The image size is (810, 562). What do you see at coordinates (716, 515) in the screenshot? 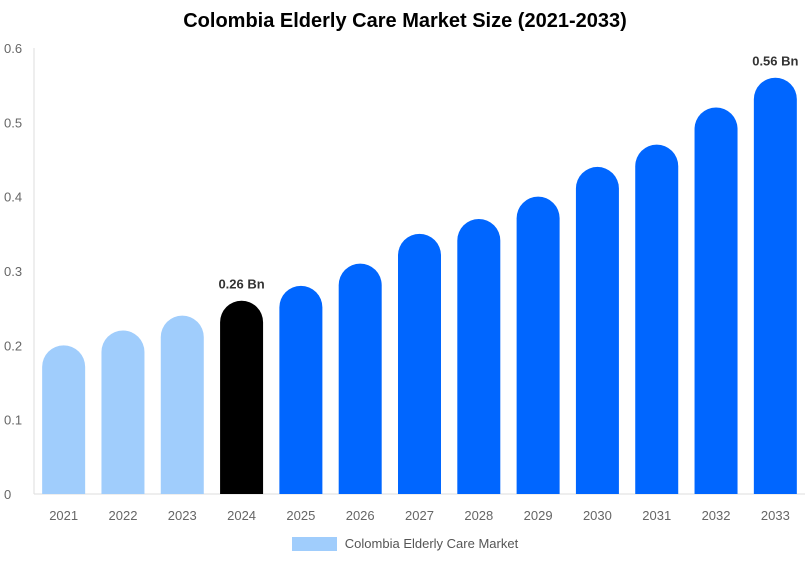
I see `x-tick-label: 2032` at bounding box center [716, 515].